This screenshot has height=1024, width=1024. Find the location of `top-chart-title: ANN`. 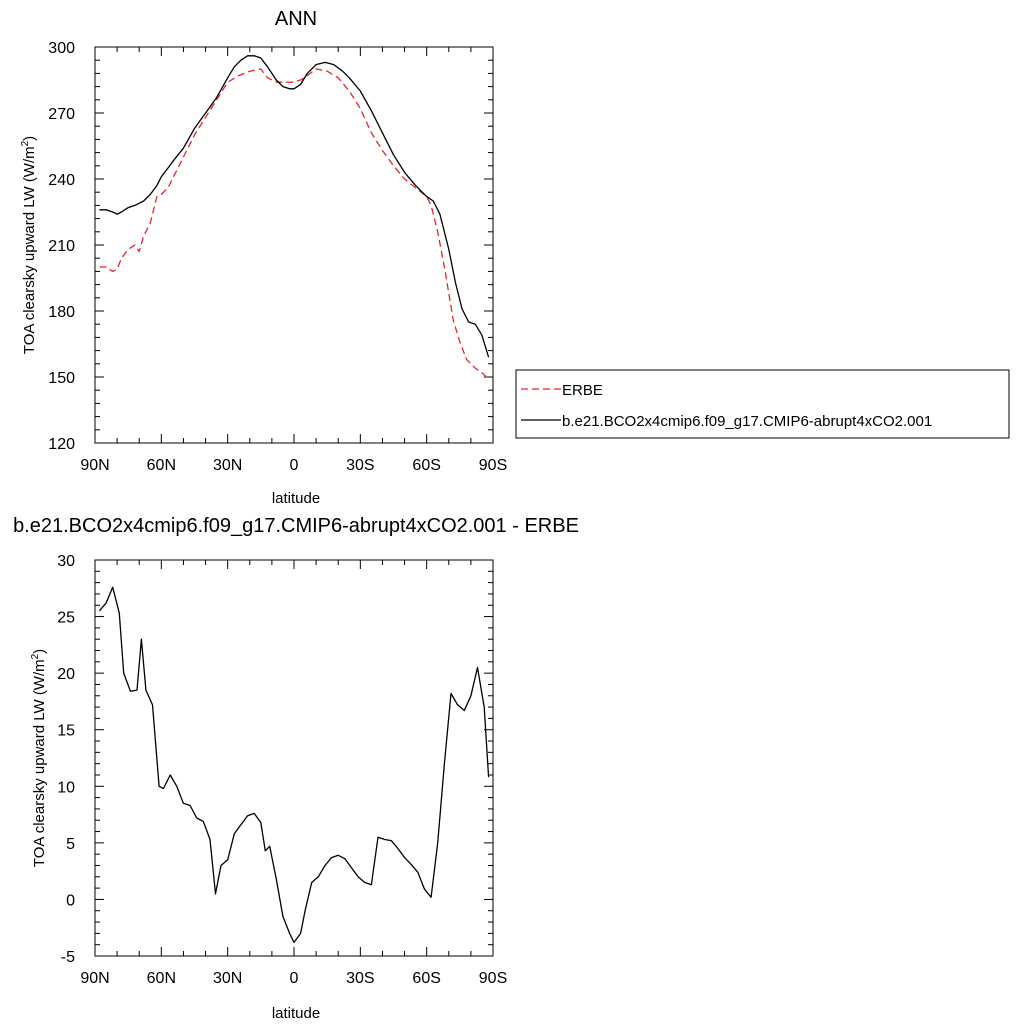

top-chart-title: ANN is located at coordinates (296, 19).